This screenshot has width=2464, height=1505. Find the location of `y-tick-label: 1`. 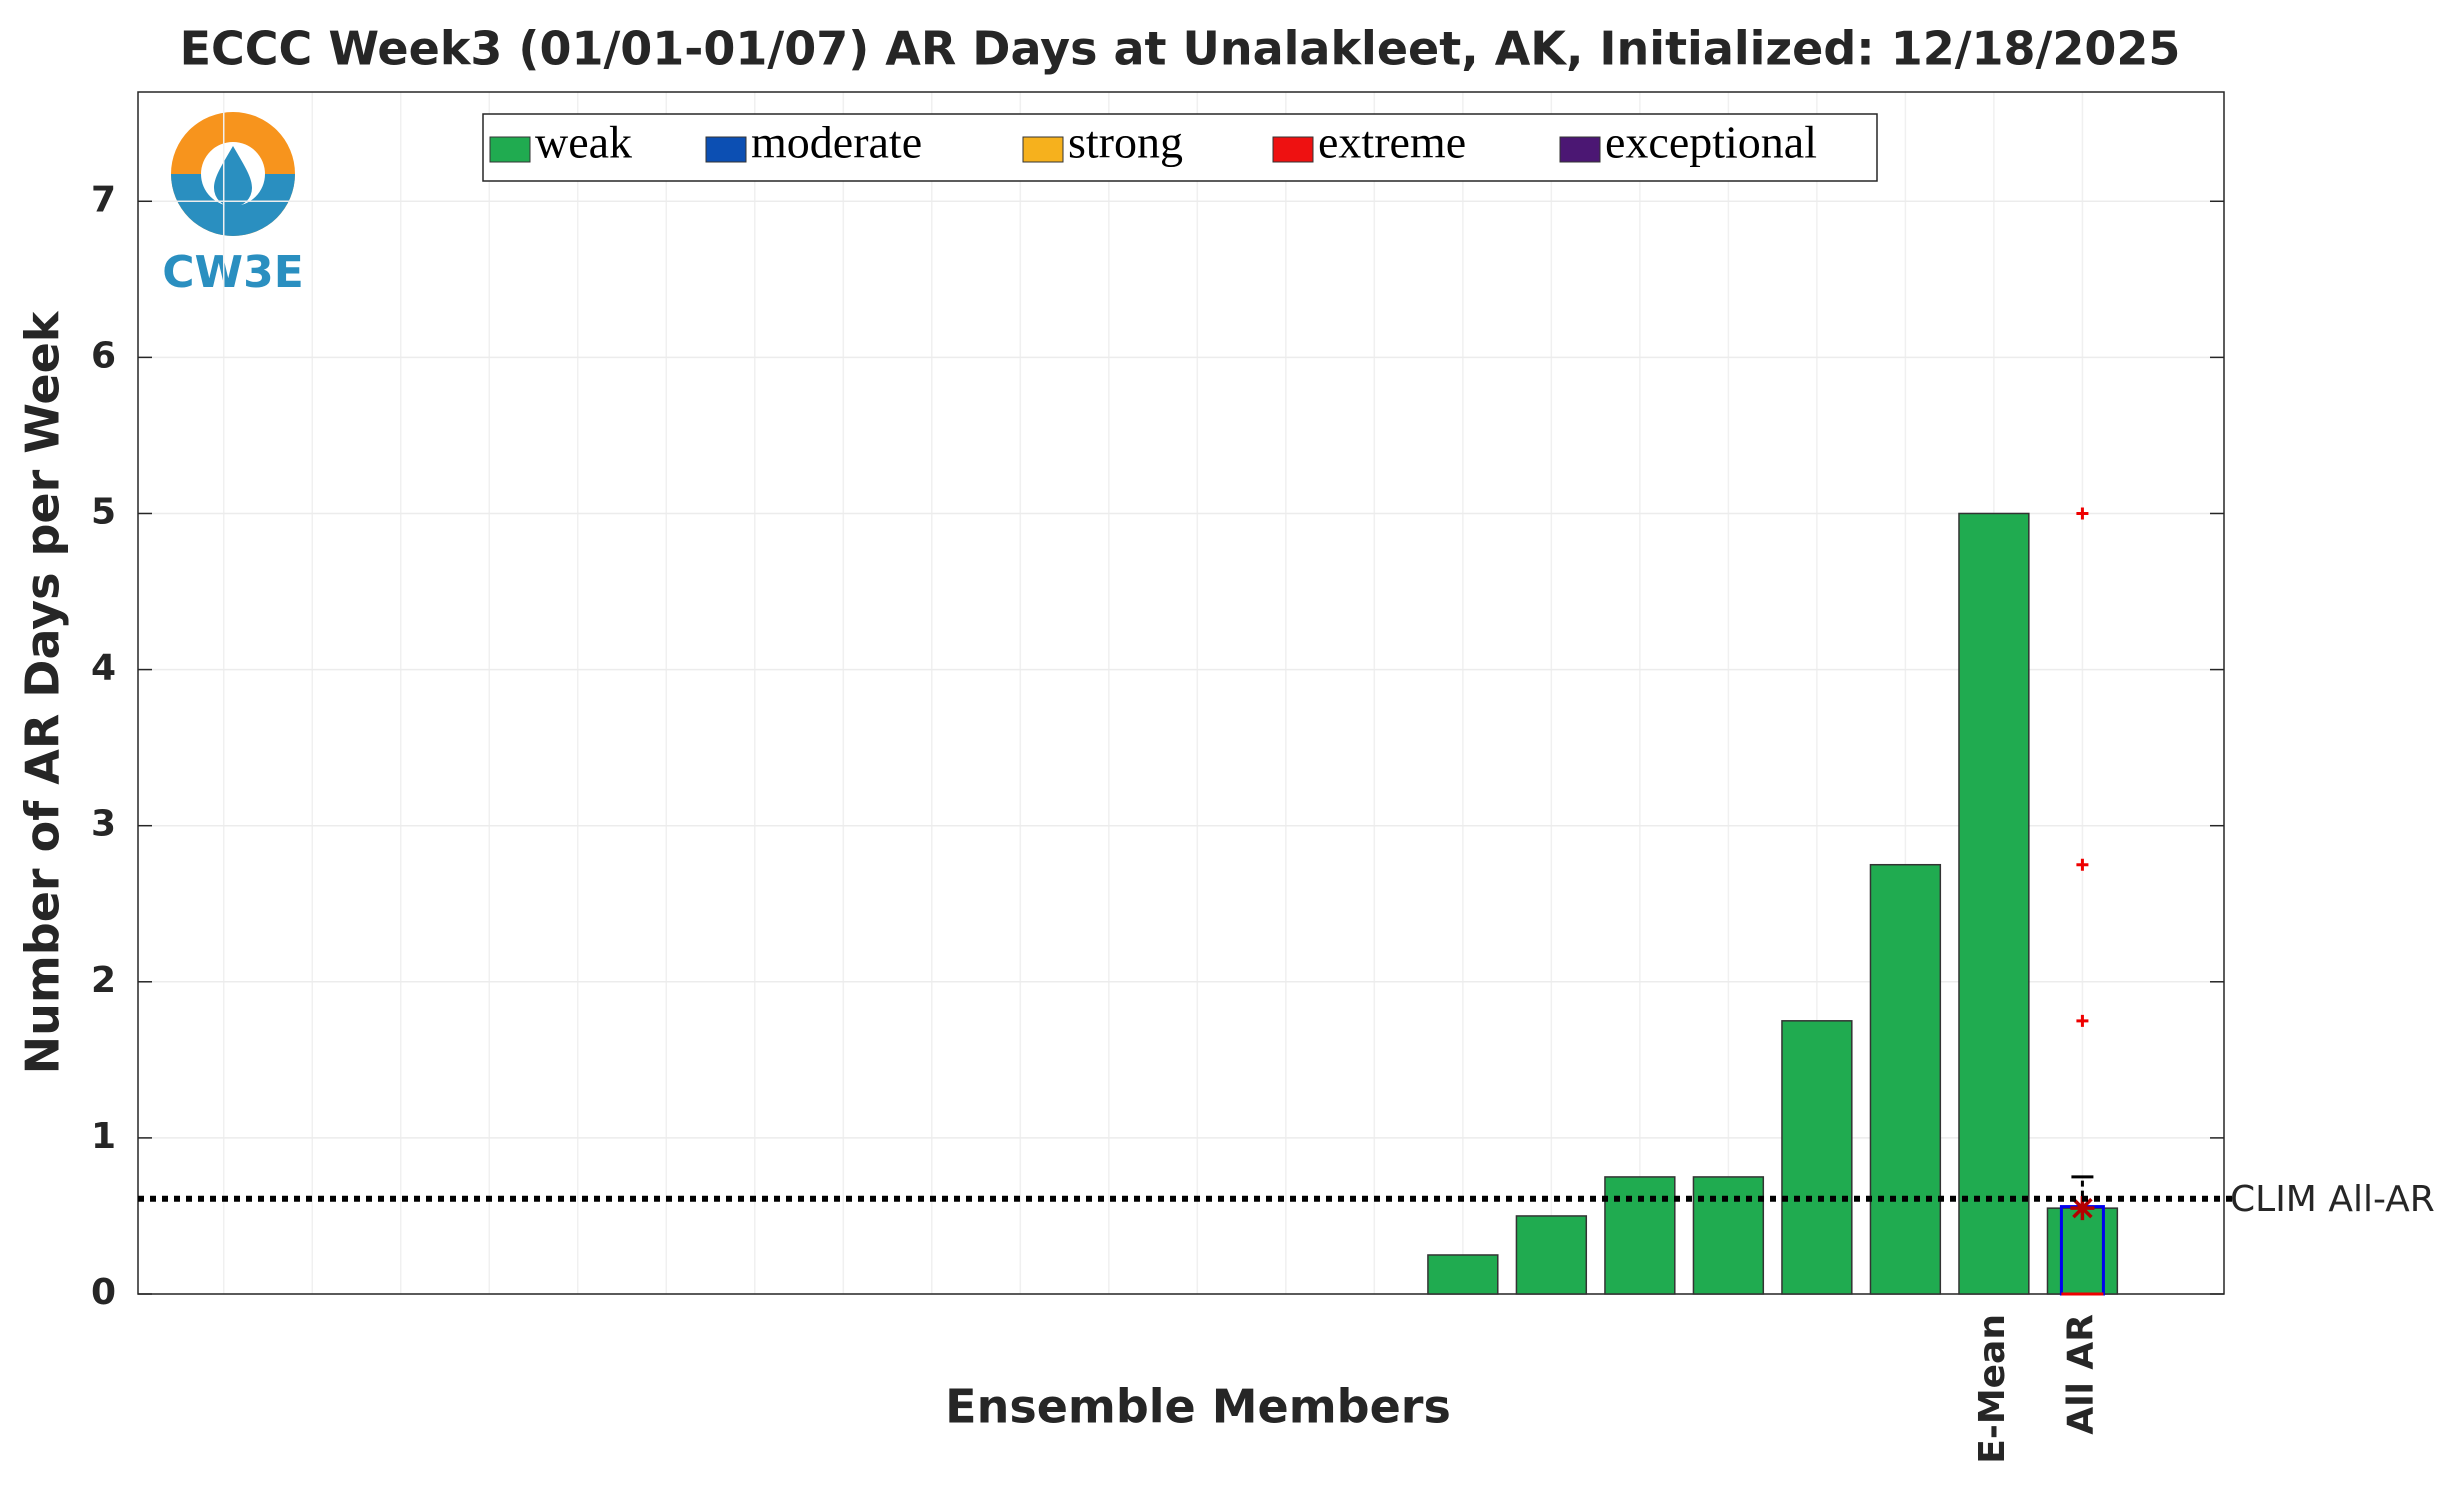

y-tick-label: 1 is located at coordinates (103, 1136).